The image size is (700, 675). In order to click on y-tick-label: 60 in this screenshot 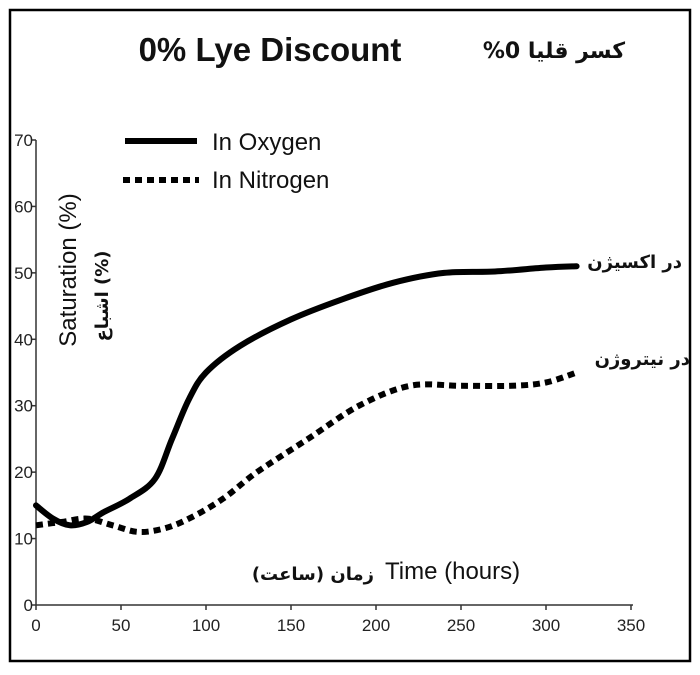, I will do `click(23, 206)`.